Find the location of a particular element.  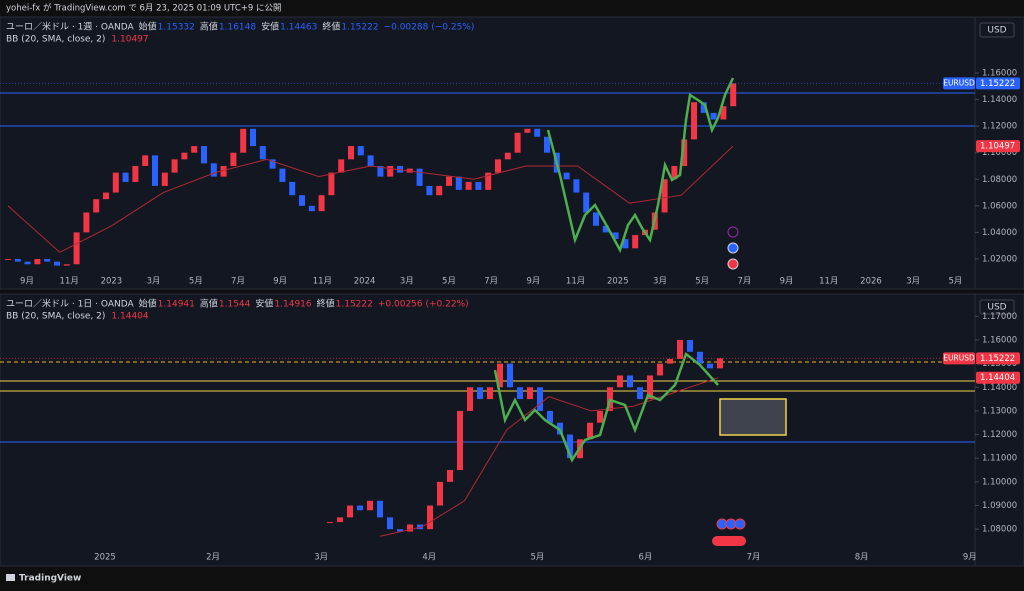

y-tick-label: 1.10000 is located at coordinates (999, 153).